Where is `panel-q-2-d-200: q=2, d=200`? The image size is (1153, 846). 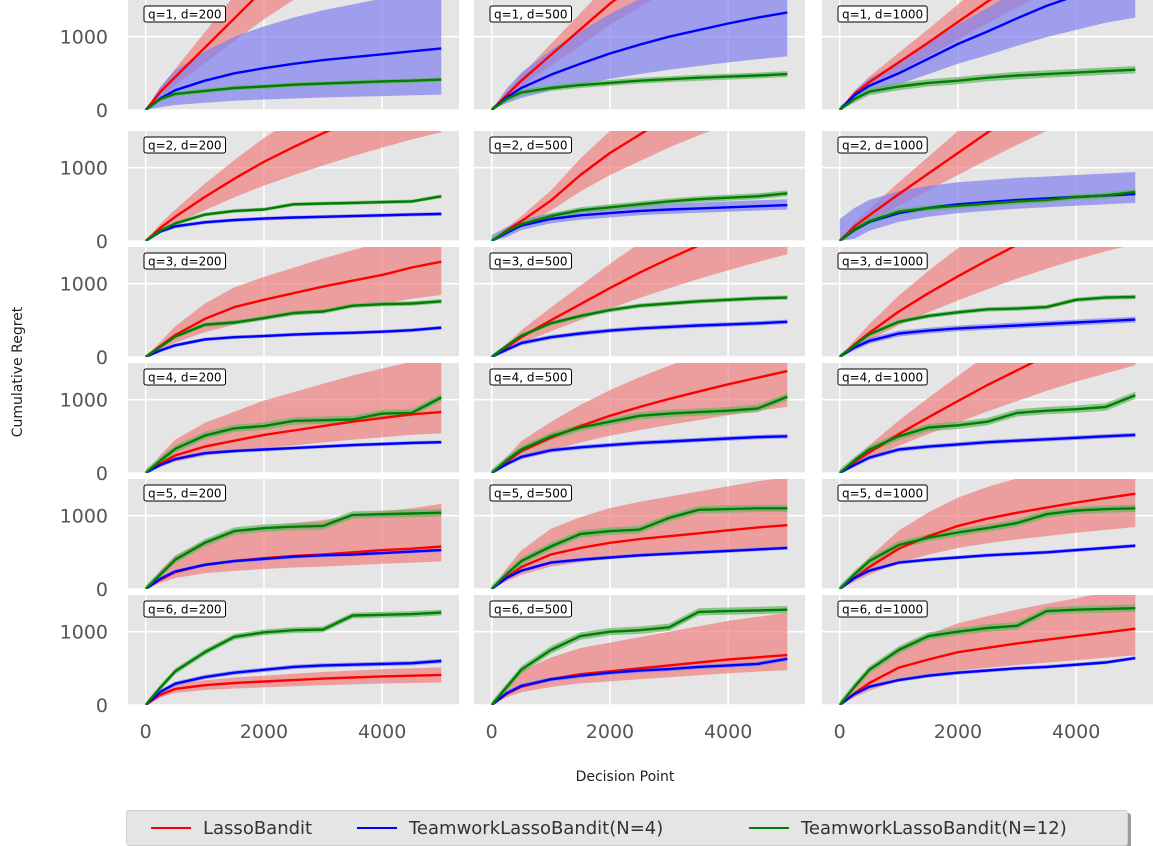 panel-q-2-d-200: q=2, d=200 is located at coordinates (293, 186).